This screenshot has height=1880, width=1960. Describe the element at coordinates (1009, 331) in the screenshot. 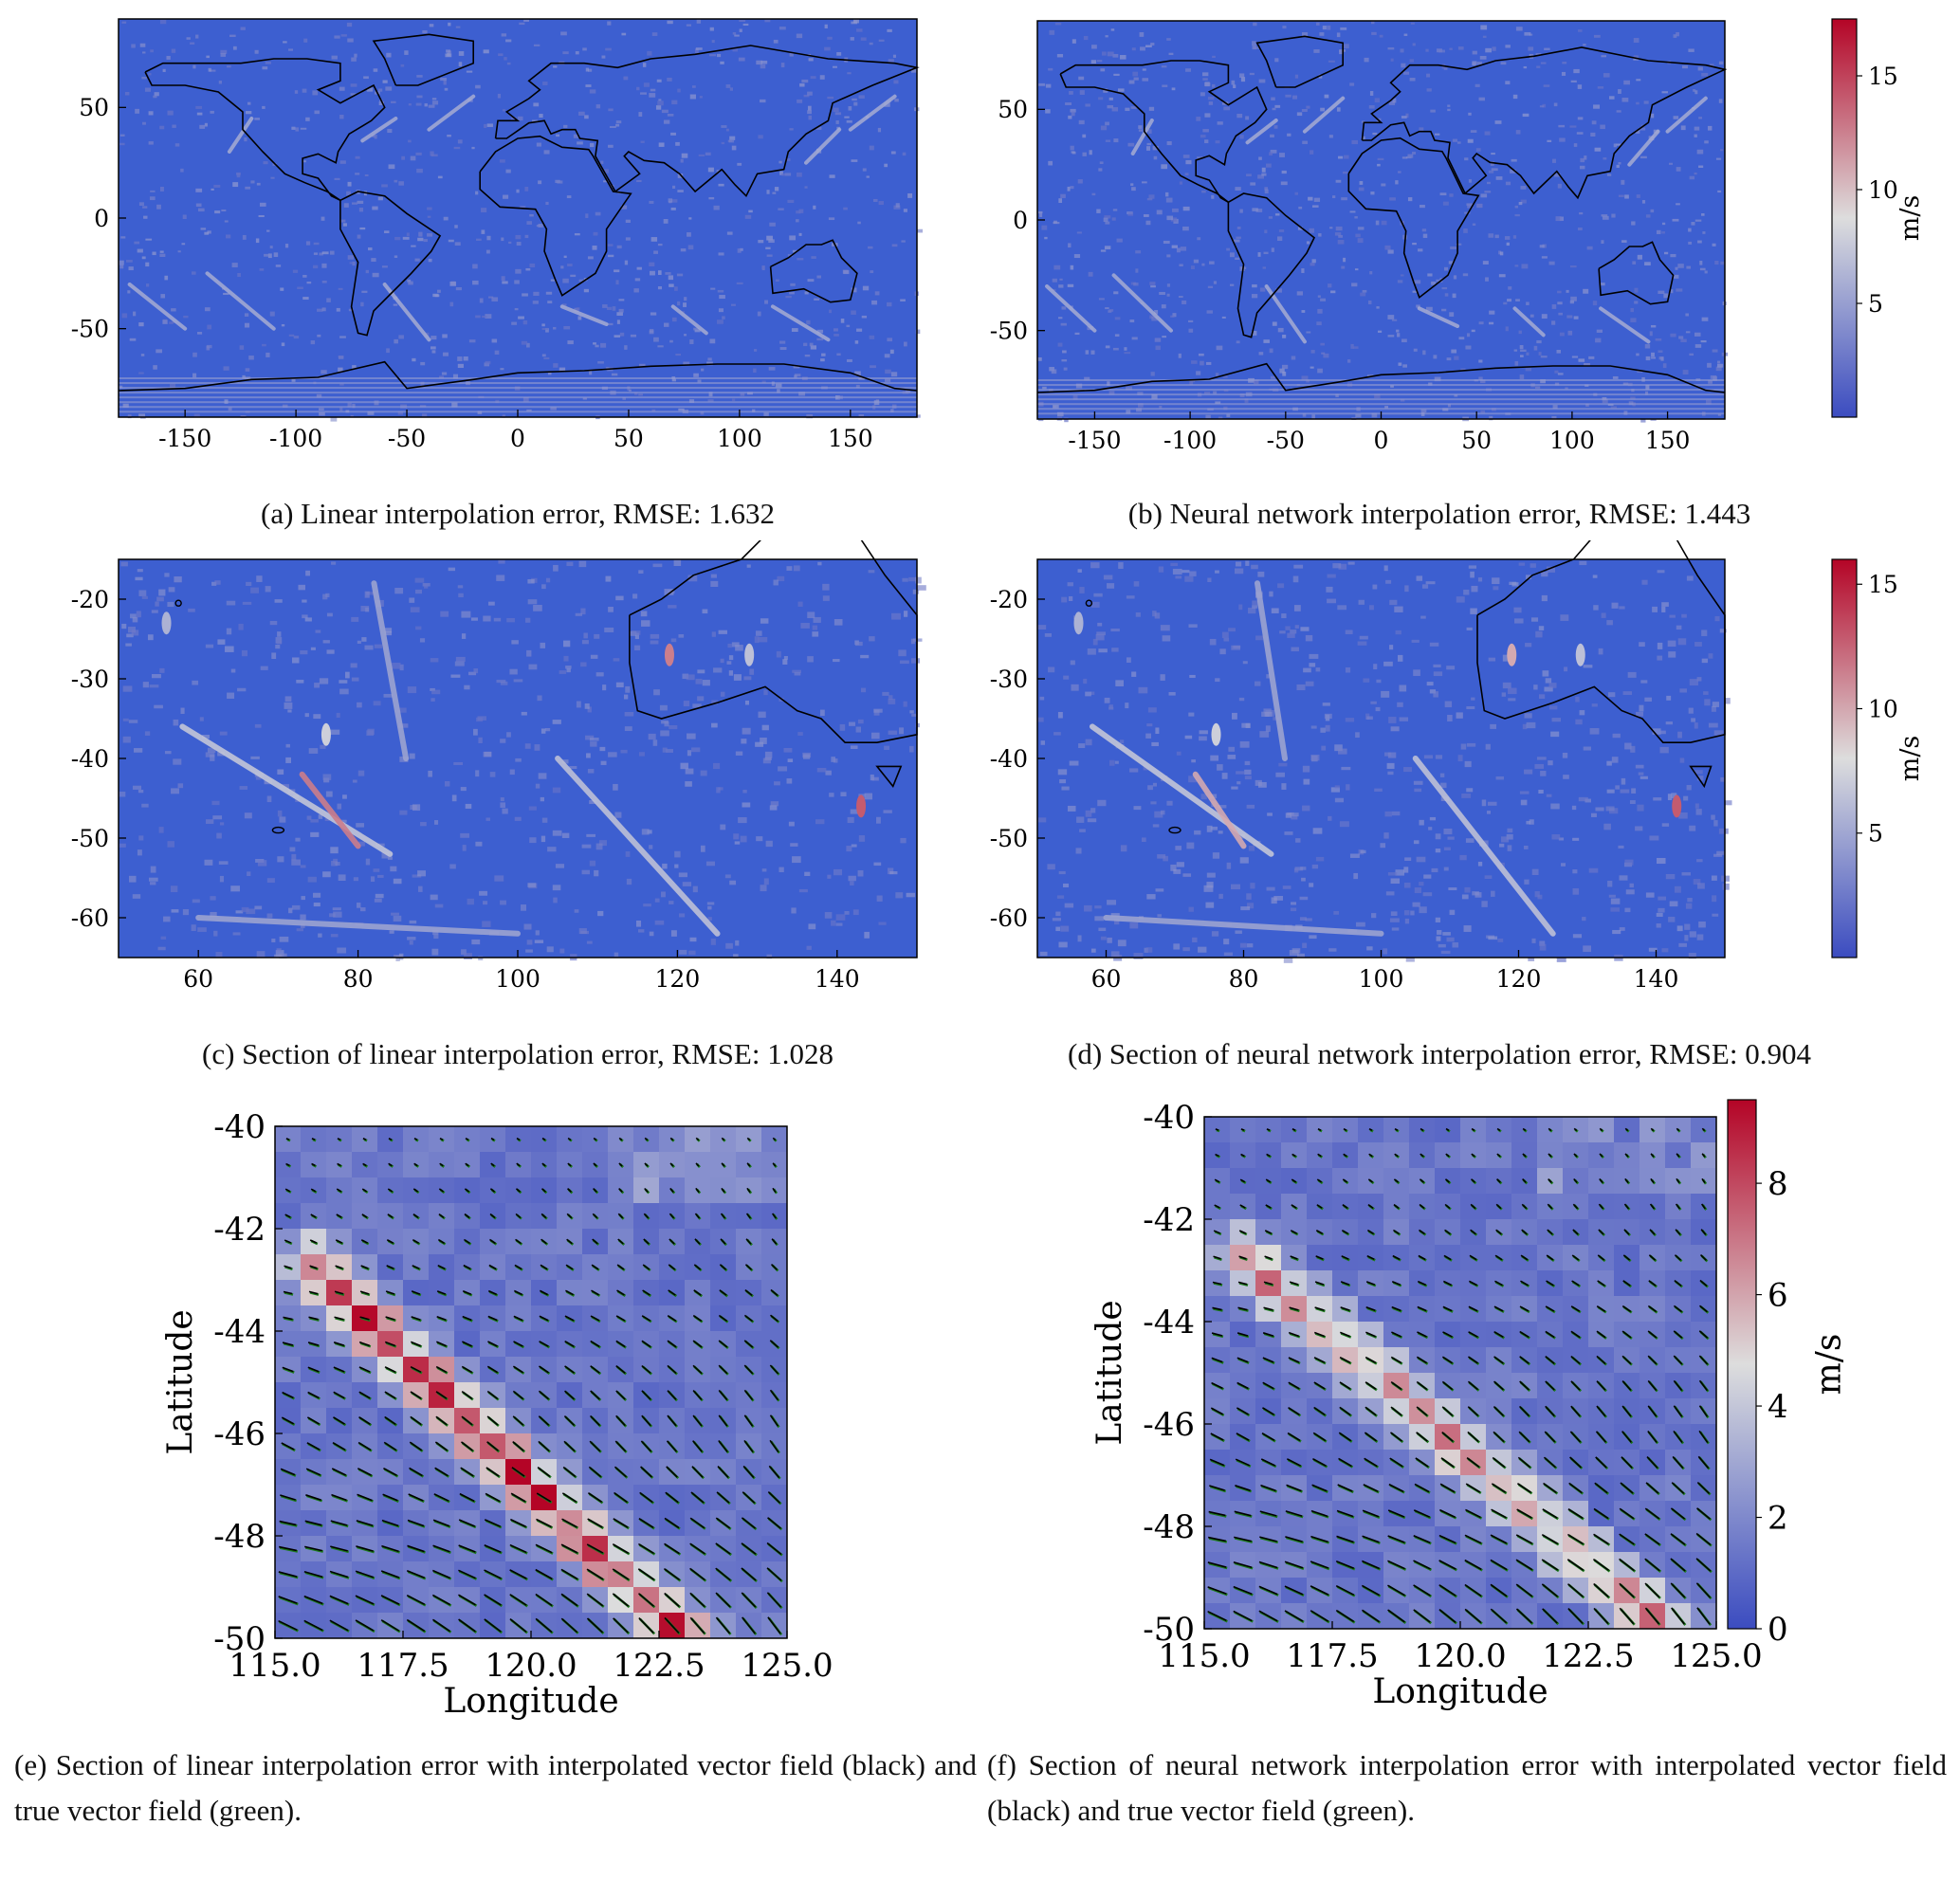

I see `y-tick-label: -50` at that location.